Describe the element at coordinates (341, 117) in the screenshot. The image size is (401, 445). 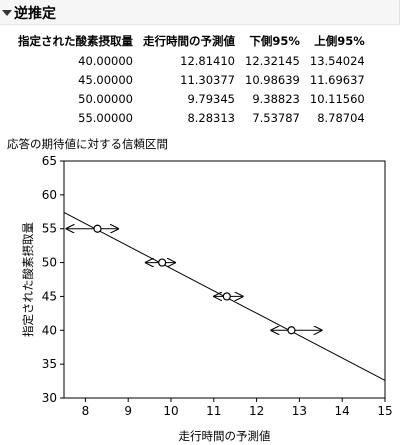
I see `table-cell: 8.78704` at that location.